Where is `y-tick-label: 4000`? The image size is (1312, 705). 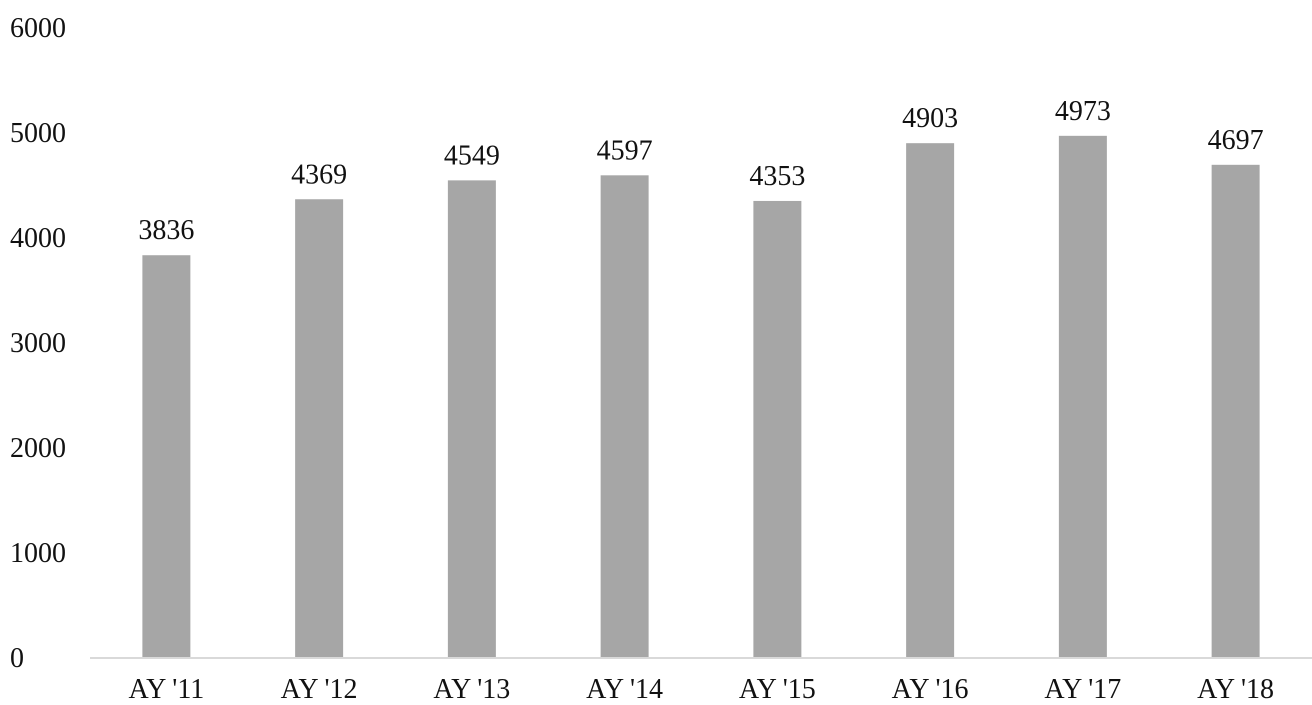
y-tick-label: 4000 is located at coordinates (38, 238).